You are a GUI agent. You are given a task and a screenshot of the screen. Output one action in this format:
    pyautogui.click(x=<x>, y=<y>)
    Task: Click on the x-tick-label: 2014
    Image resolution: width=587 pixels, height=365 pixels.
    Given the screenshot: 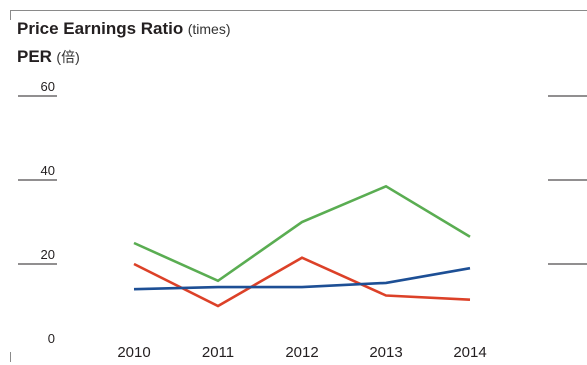 What is the action you would take?
    pyautogui.click(x=469, y=352)
    